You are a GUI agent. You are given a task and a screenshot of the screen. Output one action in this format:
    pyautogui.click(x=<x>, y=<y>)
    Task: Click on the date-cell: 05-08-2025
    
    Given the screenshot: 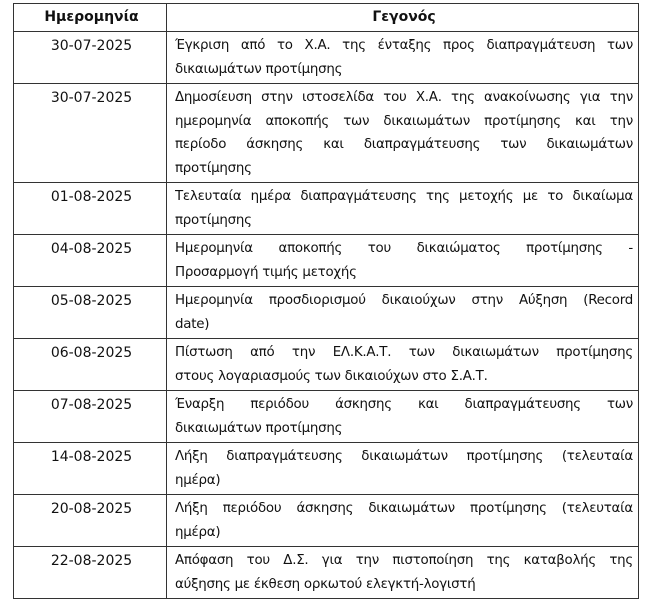 What is the action you would take?
    pyautogui.click(x=90, y=312)
    